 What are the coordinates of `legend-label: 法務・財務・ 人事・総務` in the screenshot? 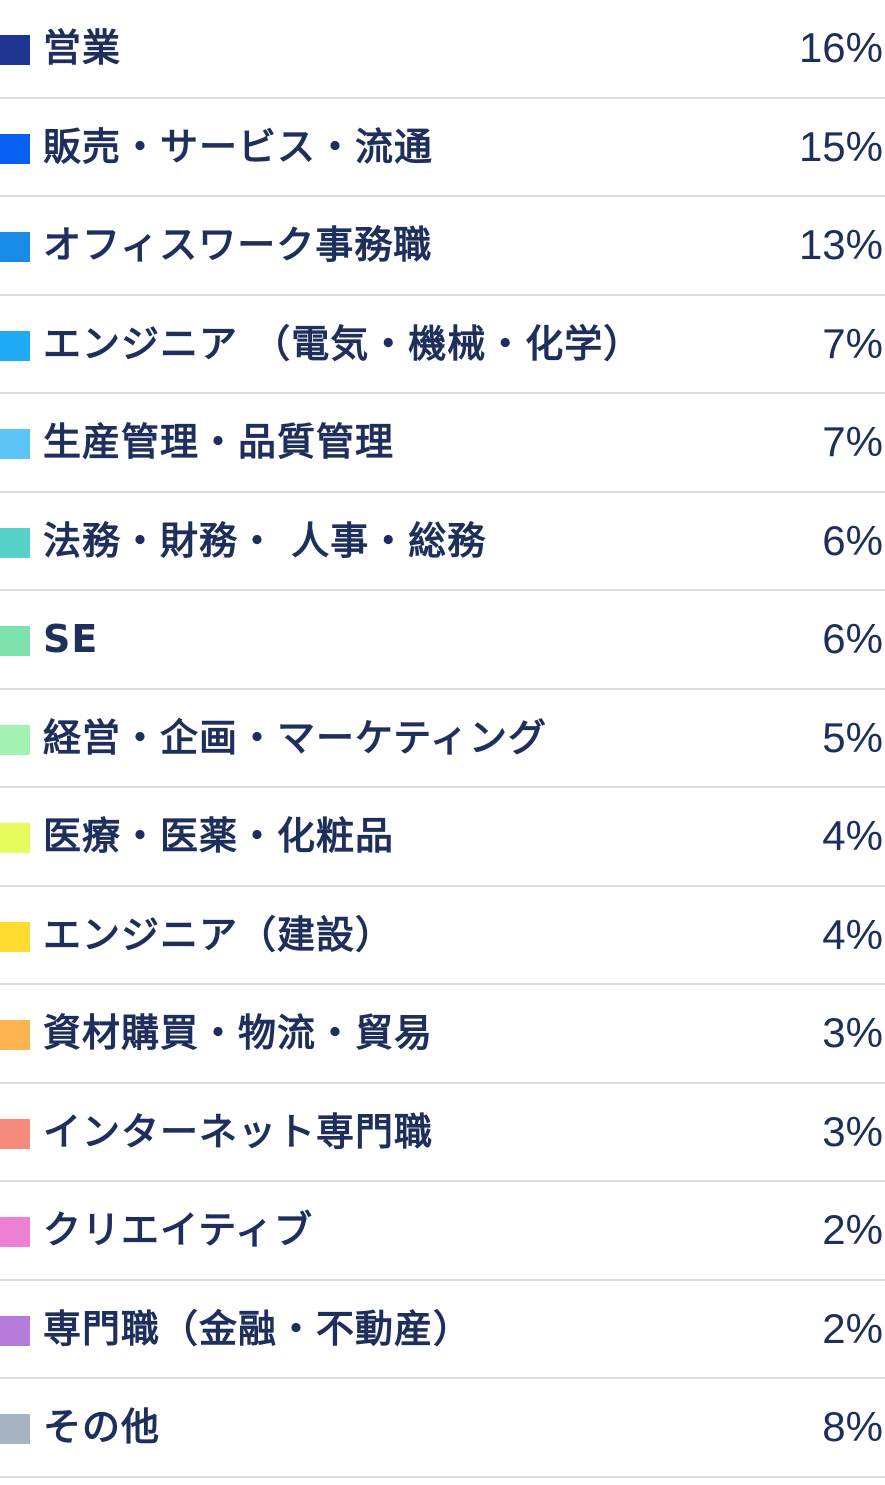 It's located at (265, 540).